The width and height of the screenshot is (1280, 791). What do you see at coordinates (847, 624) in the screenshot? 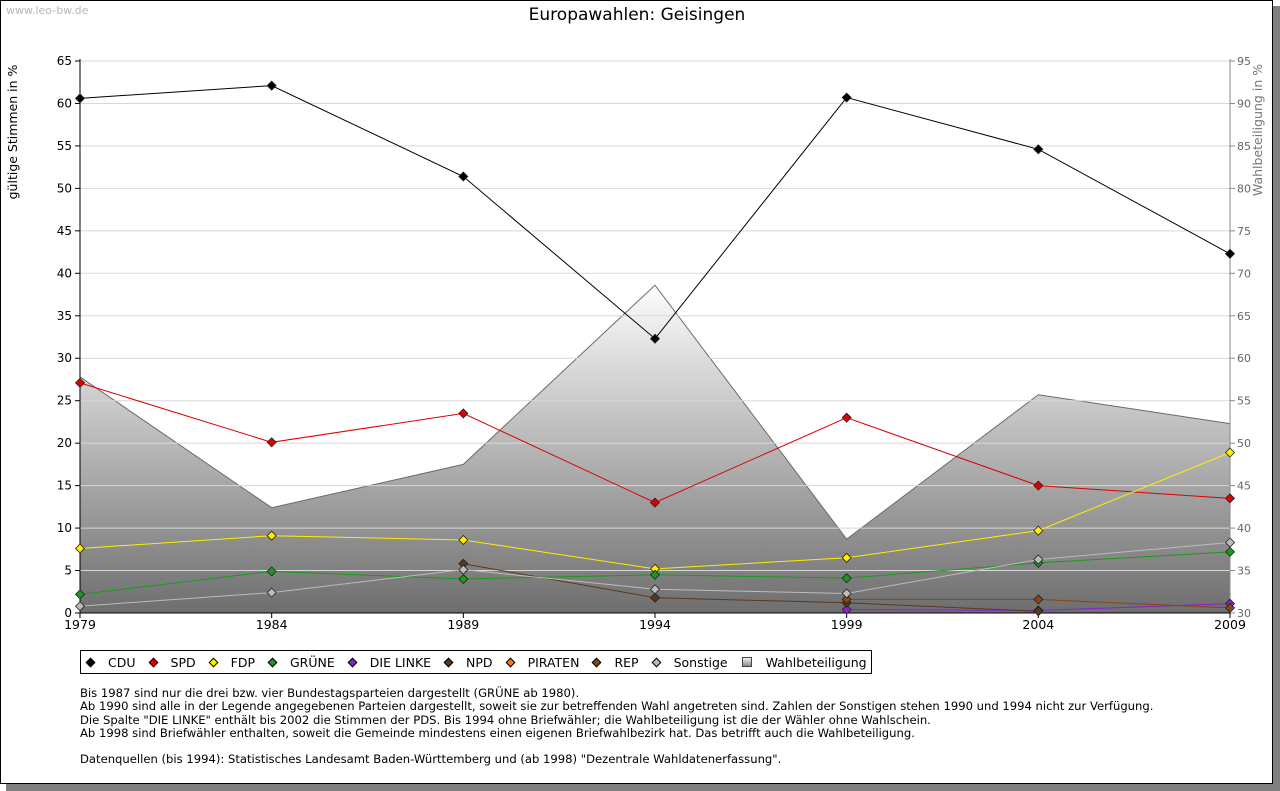
I see `x-tick-label: 1999` at bounding box center [847, 624].